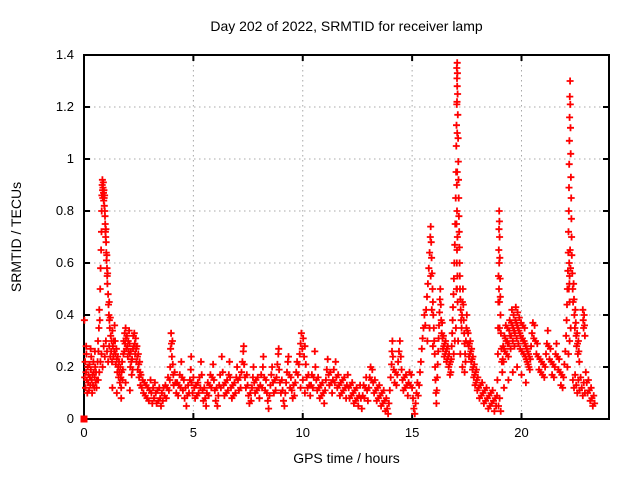  I want to click on y-tick-label: 1.2, so click(64, 106).